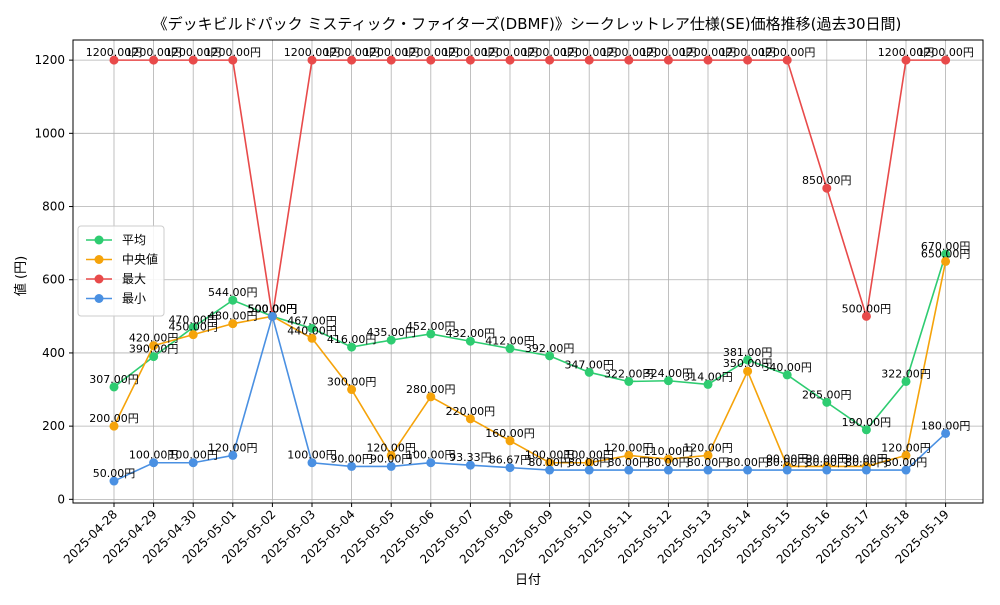 The image size is (1000, 605). I want to click on data-label: 450.00円, so click(193, 327).